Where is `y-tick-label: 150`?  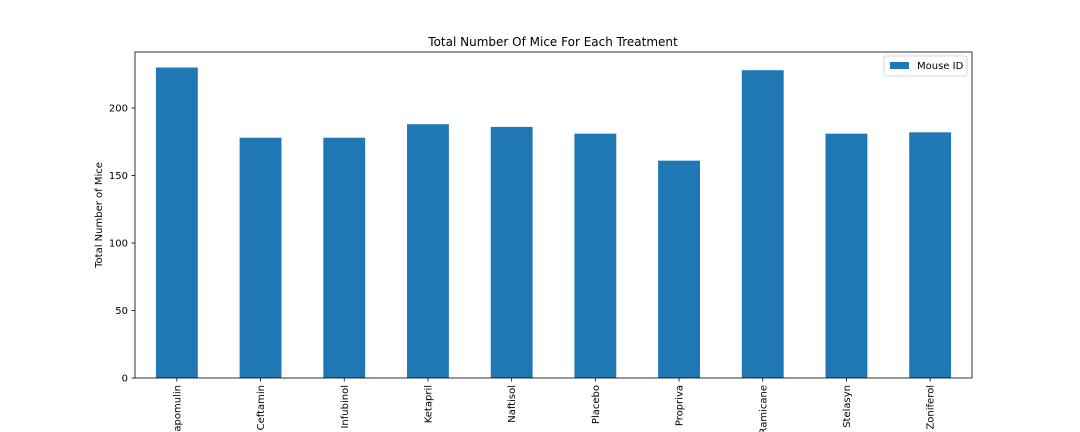
y-tick-label: 150 is located at coordinates (118, 176).